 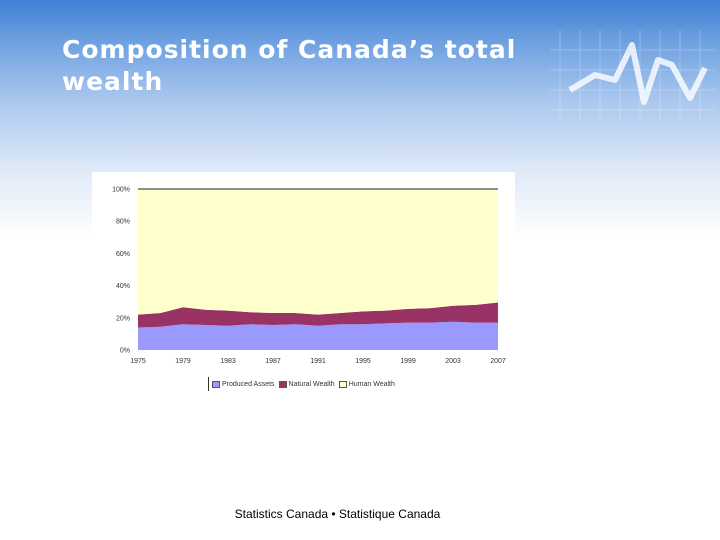 I want to click on legend-item-natural-wealth: Natural Wealth, so click(x=306, y=384).